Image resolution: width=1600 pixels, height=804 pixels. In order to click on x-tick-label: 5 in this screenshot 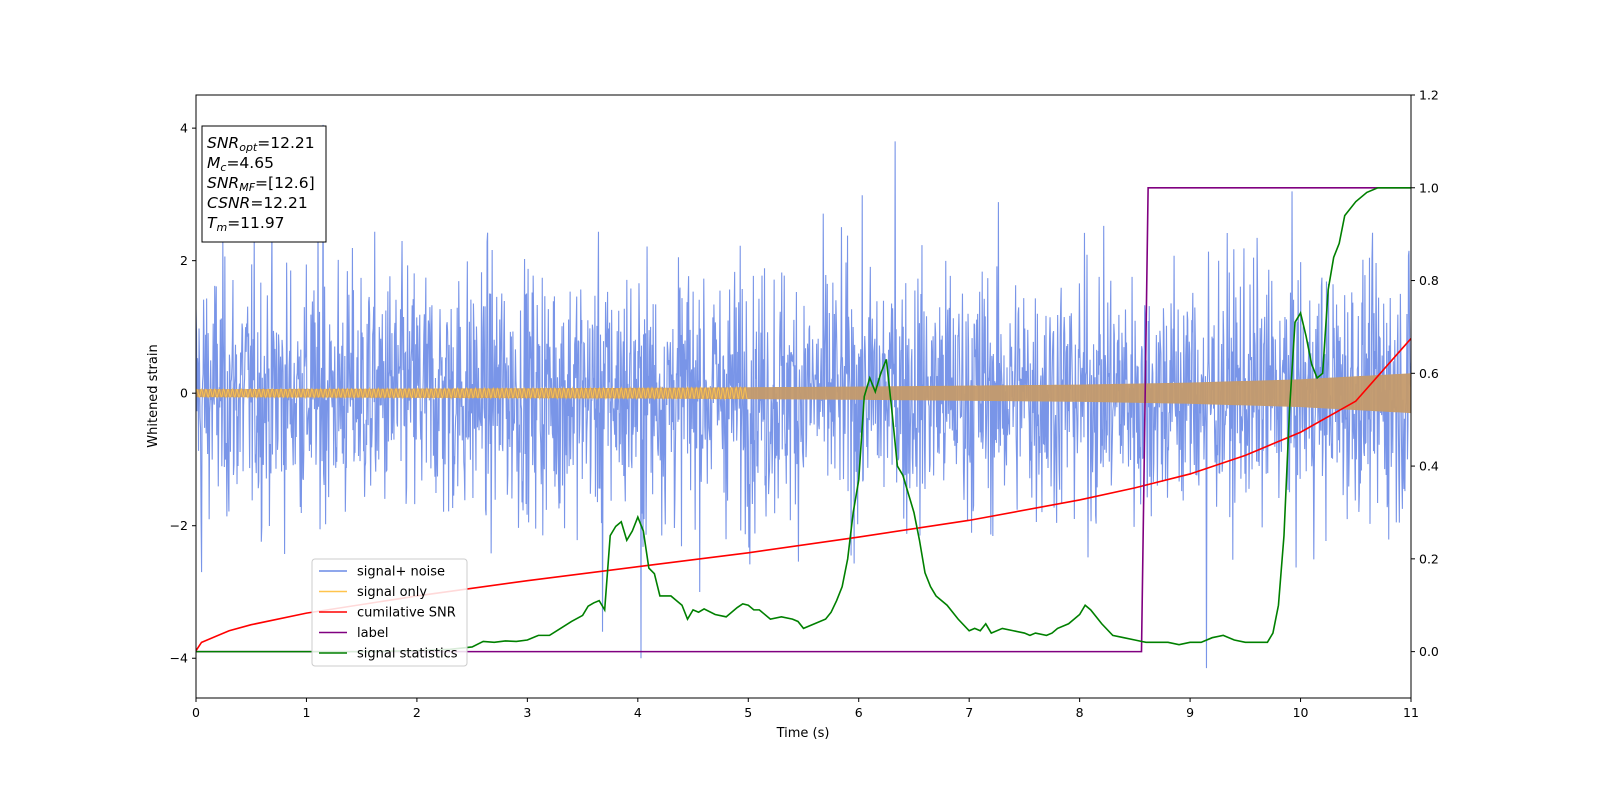, I will do `click(748, 712)`.